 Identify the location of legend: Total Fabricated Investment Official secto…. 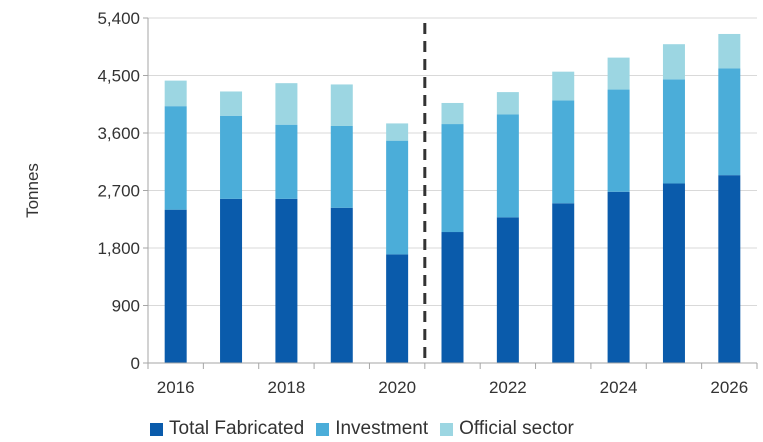
(368, 429).